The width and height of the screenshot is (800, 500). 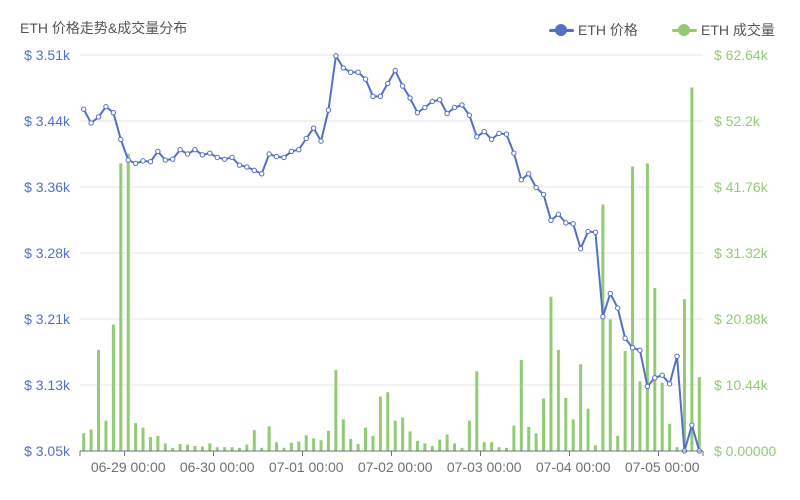 I want to click on y-right-tick-label: $ 52.2k, so click(x=737, y=121).